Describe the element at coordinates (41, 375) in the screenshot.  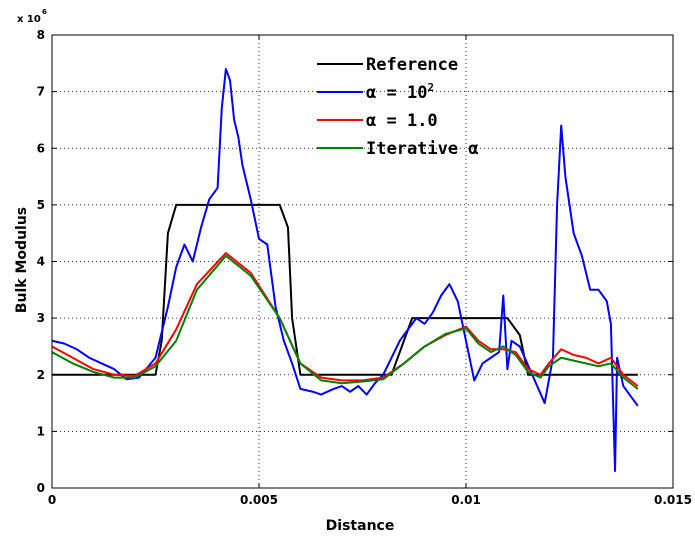
I see `y-tick-label-2: 2` at that location.